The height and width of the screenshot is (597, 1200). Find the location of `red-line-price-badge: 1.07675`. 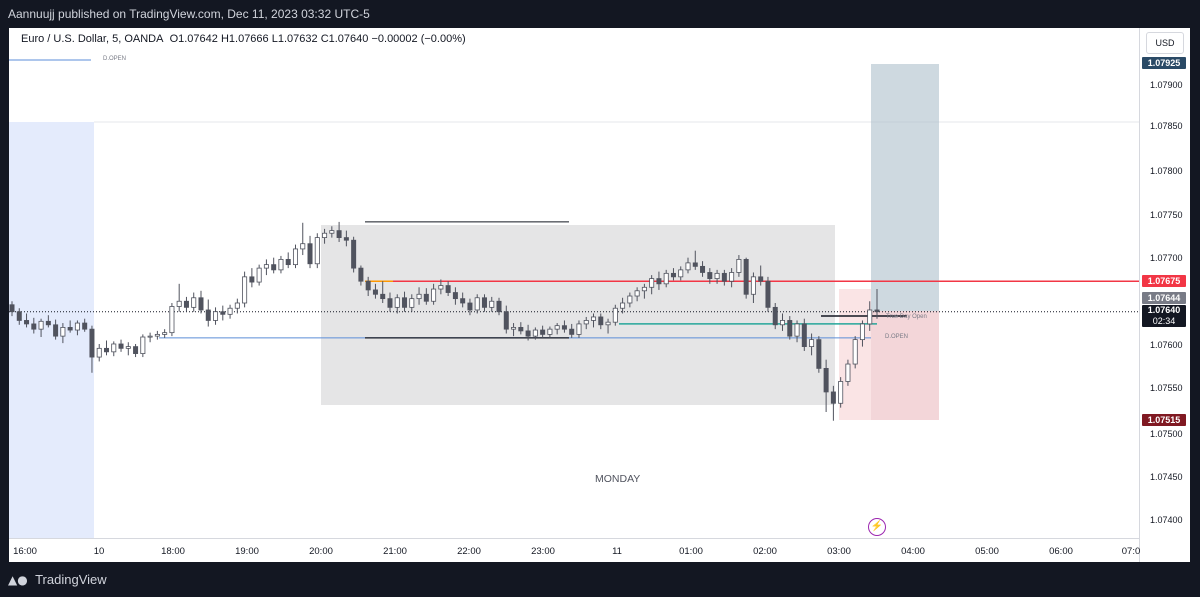

red-line-price-badge: 1.07675 is located at coordinates (1164, 281).